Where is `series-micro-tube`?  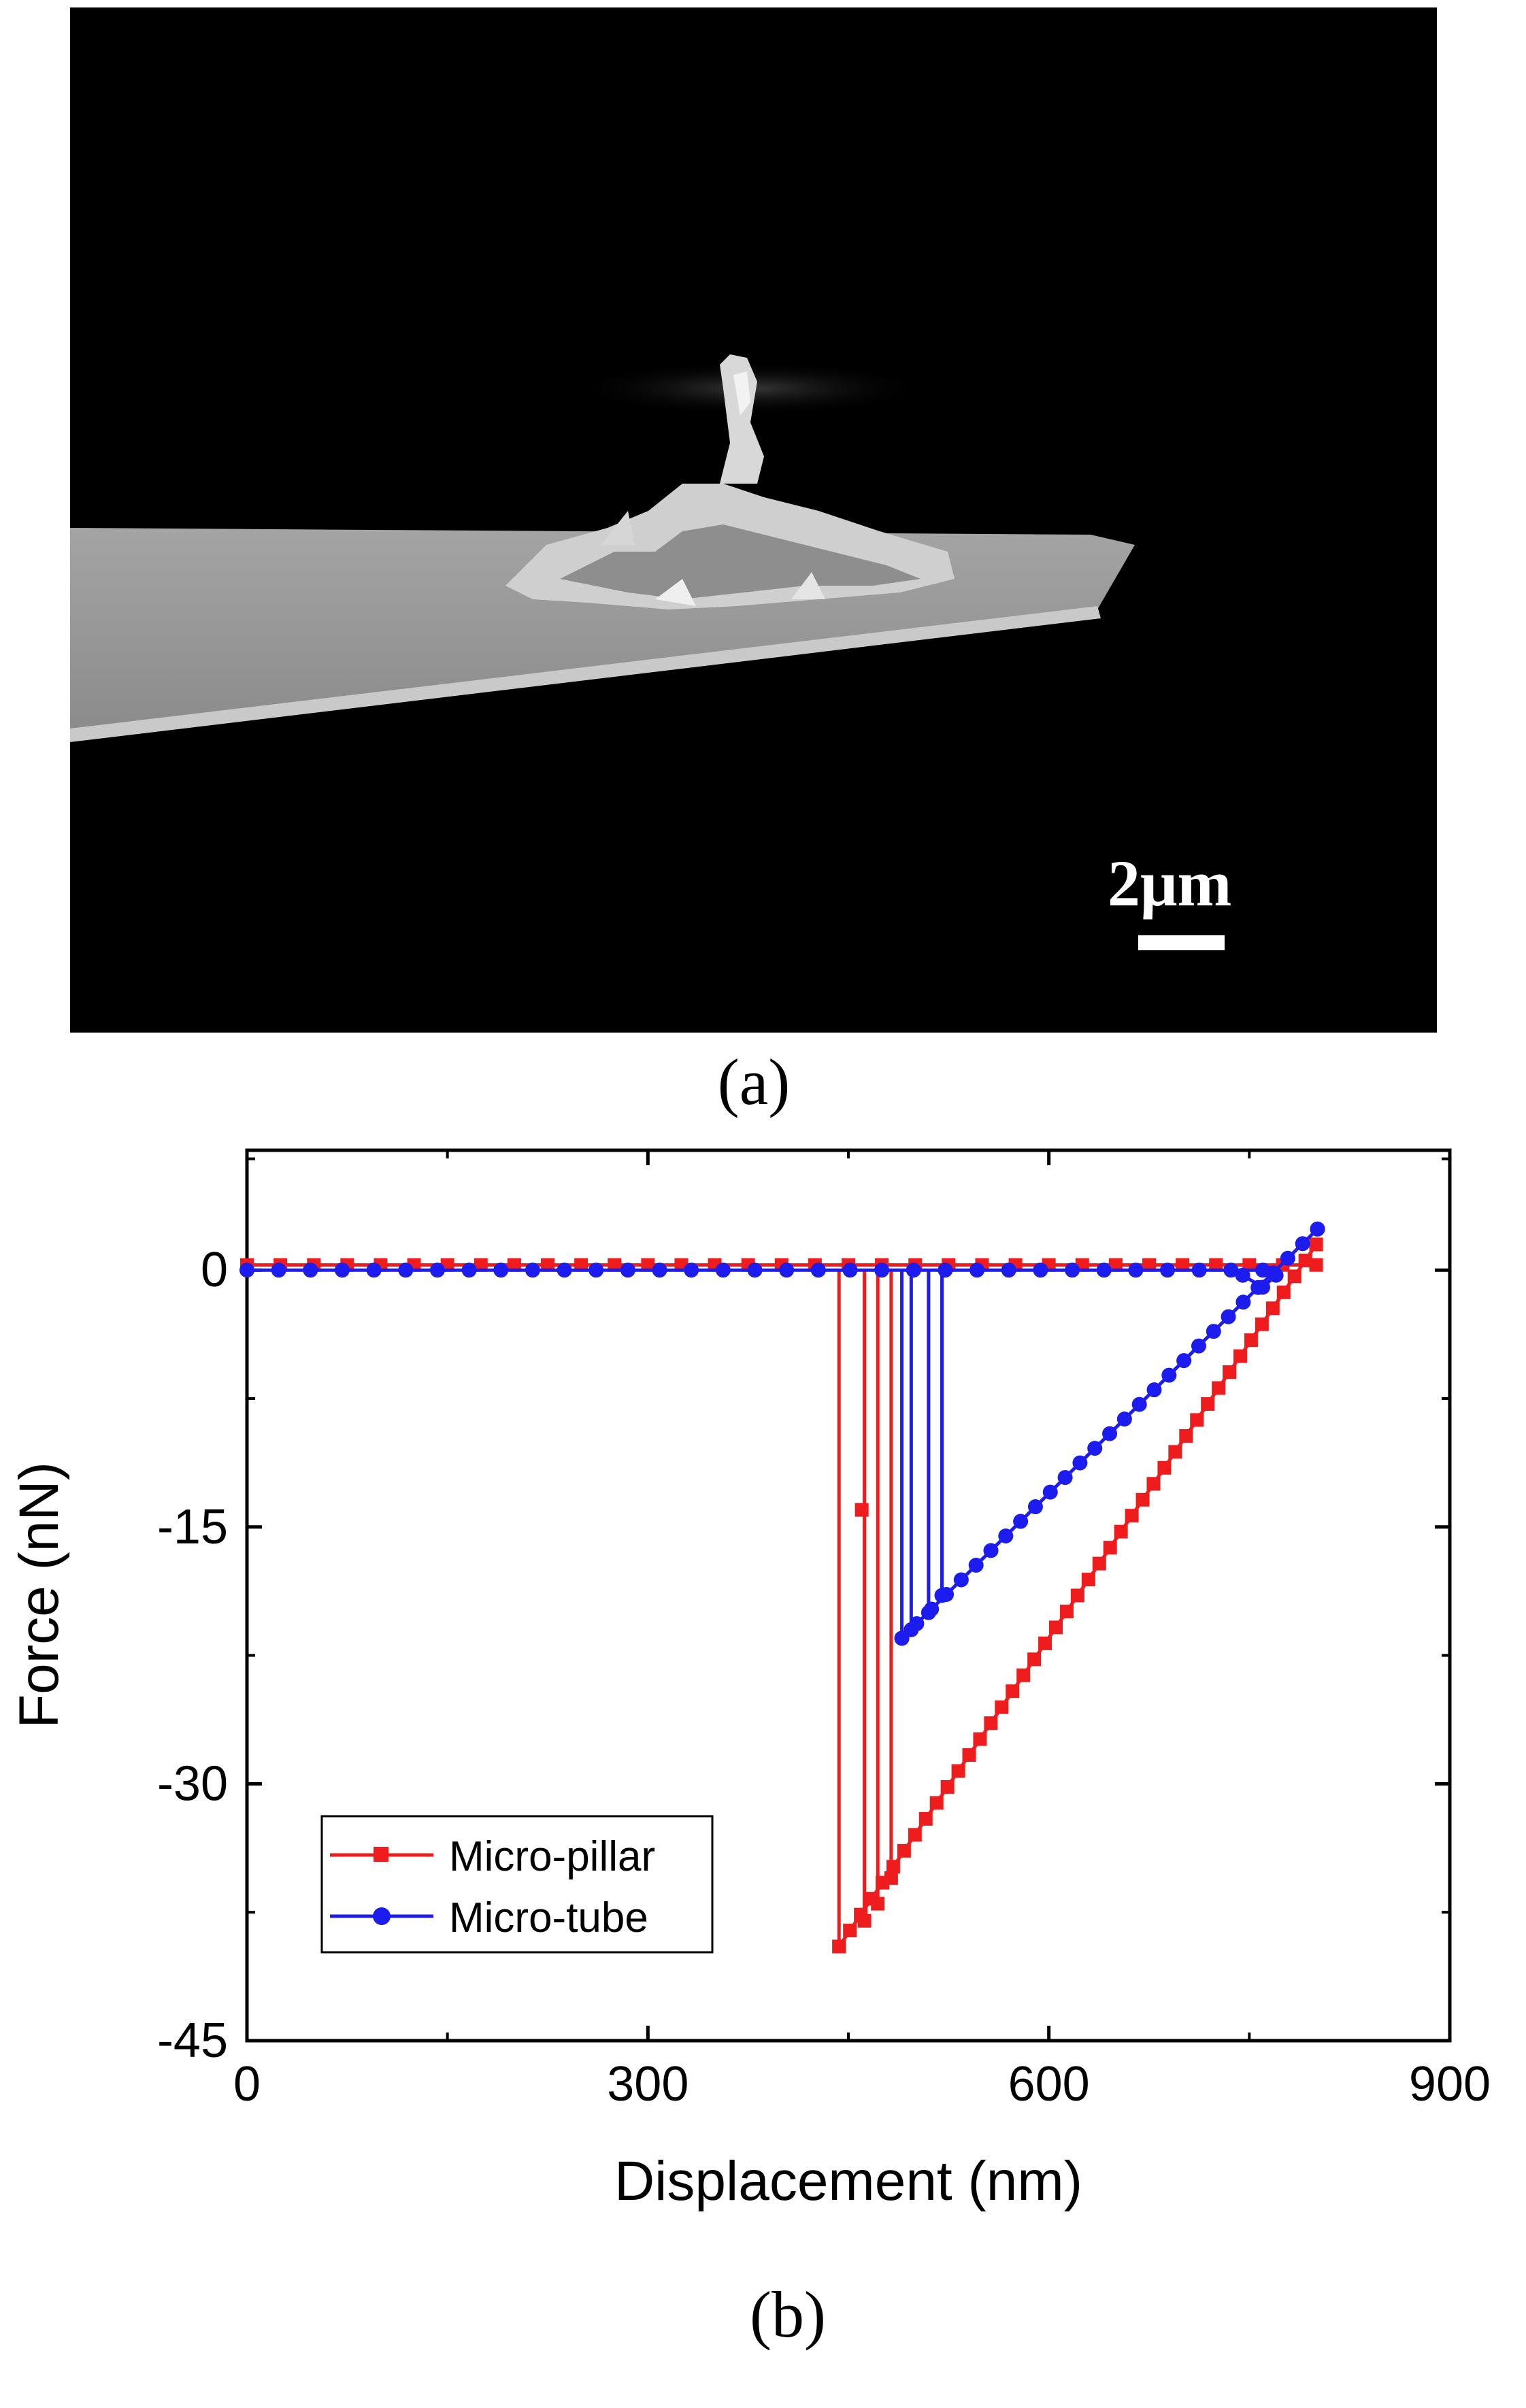 series-micro-tube is located at coordinates (782, 1433).